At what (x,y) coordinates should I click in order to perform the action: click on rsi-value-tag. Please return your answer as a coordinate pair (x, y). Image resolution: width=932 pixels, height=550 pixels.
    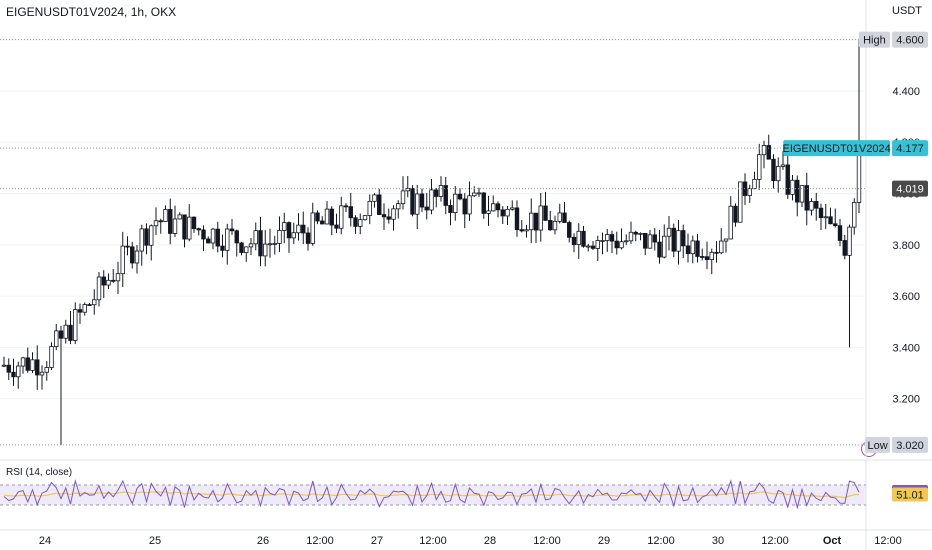
    Looking at the image, I should click on (910, 494).